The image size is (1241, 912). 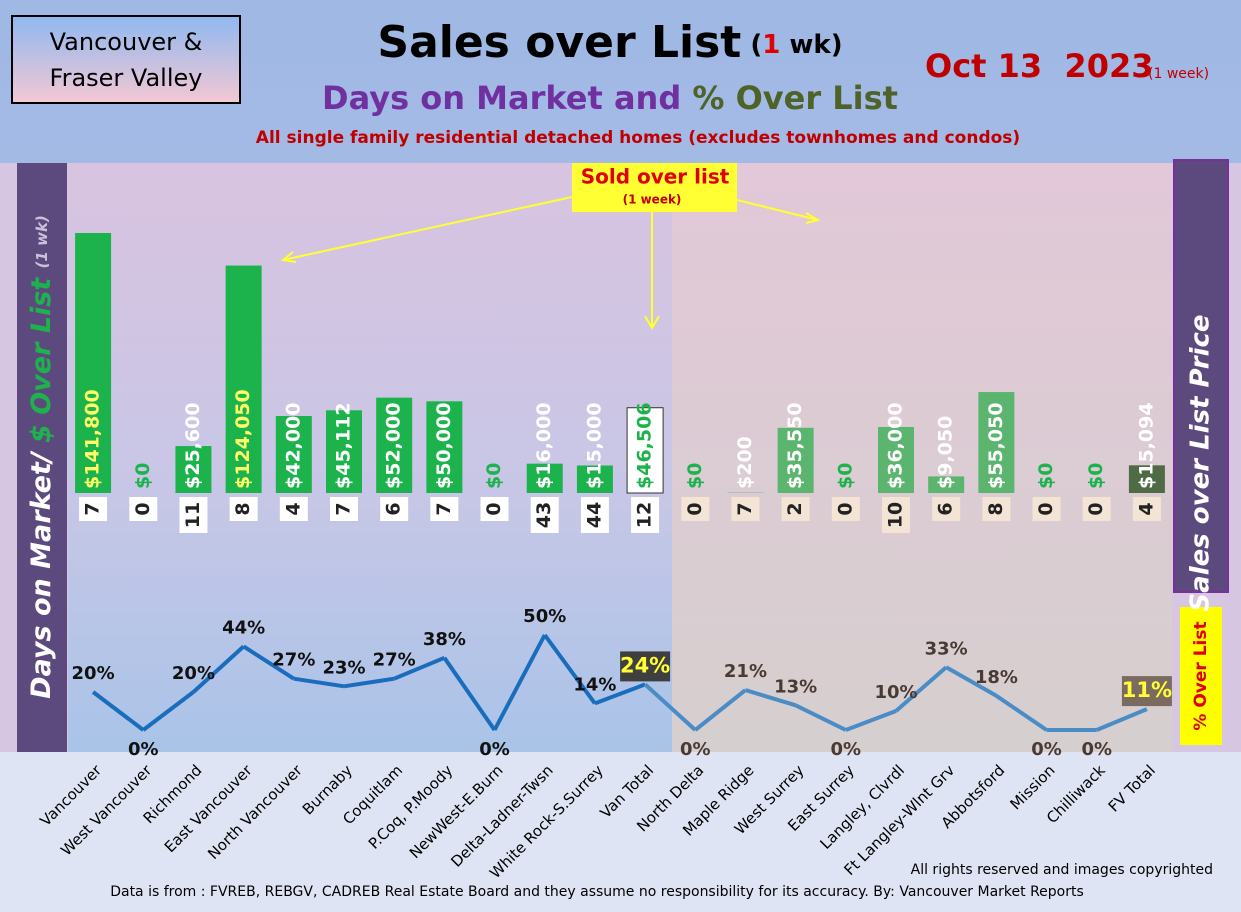 What do you see at coordinates (795, 508) in the screenshot?
I see `days-label: 2` at bounding box center [795, 508].